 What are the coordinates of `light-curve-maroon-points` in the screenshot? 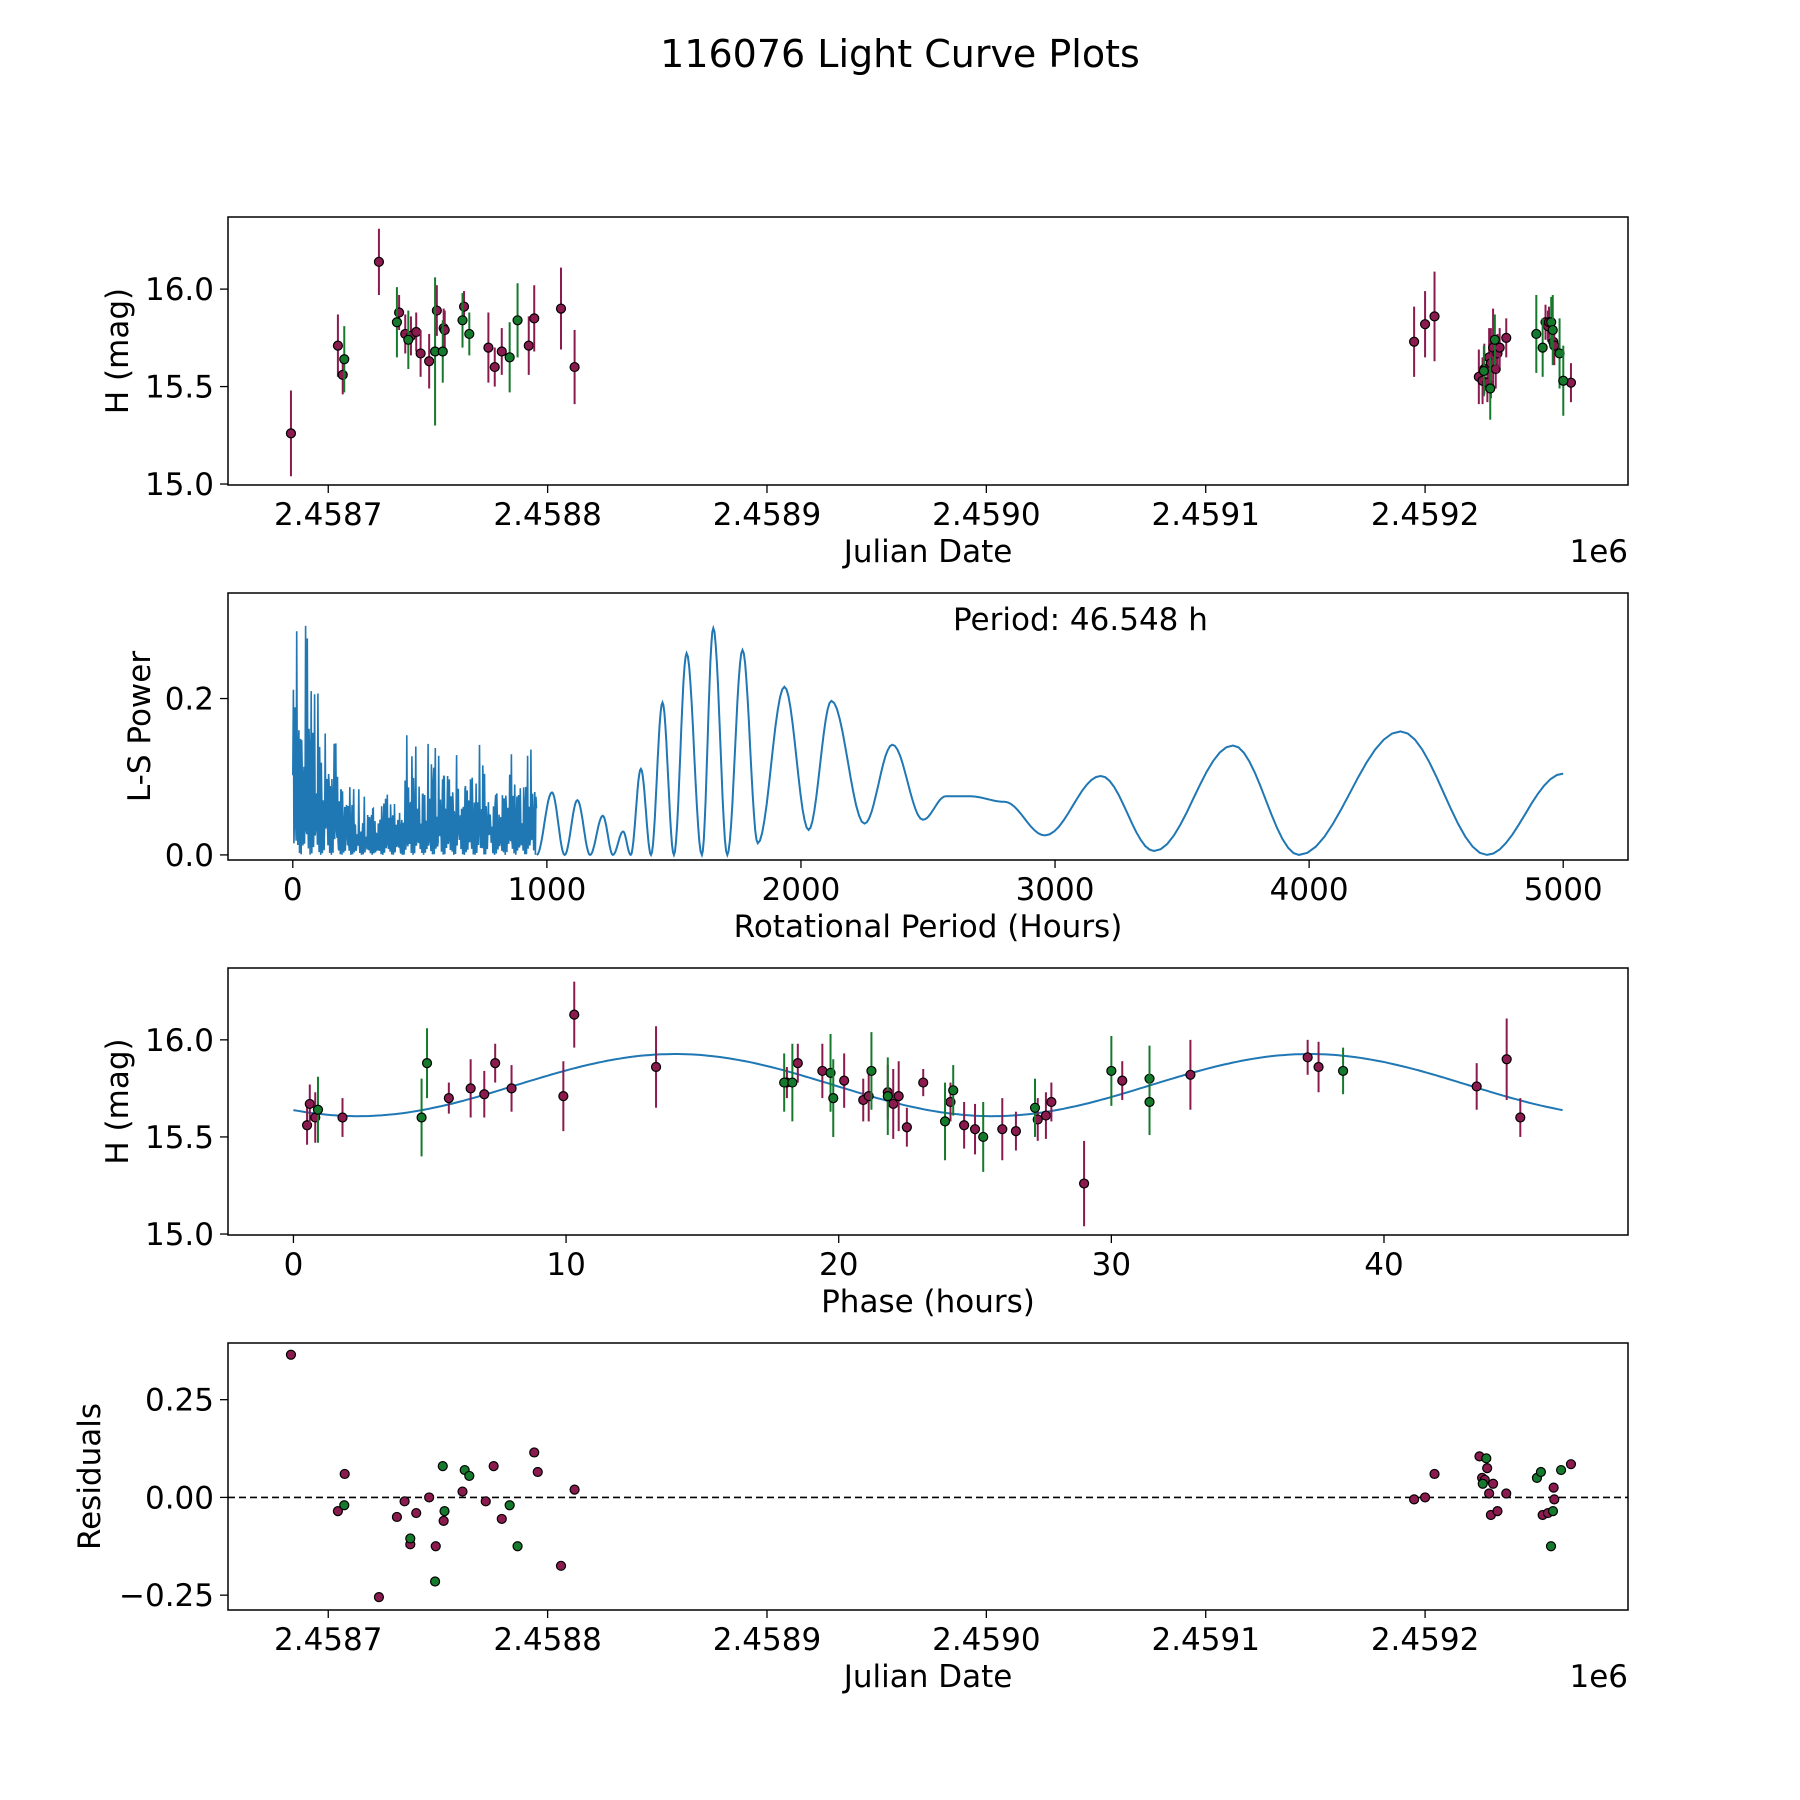 It's located at (931, 352).